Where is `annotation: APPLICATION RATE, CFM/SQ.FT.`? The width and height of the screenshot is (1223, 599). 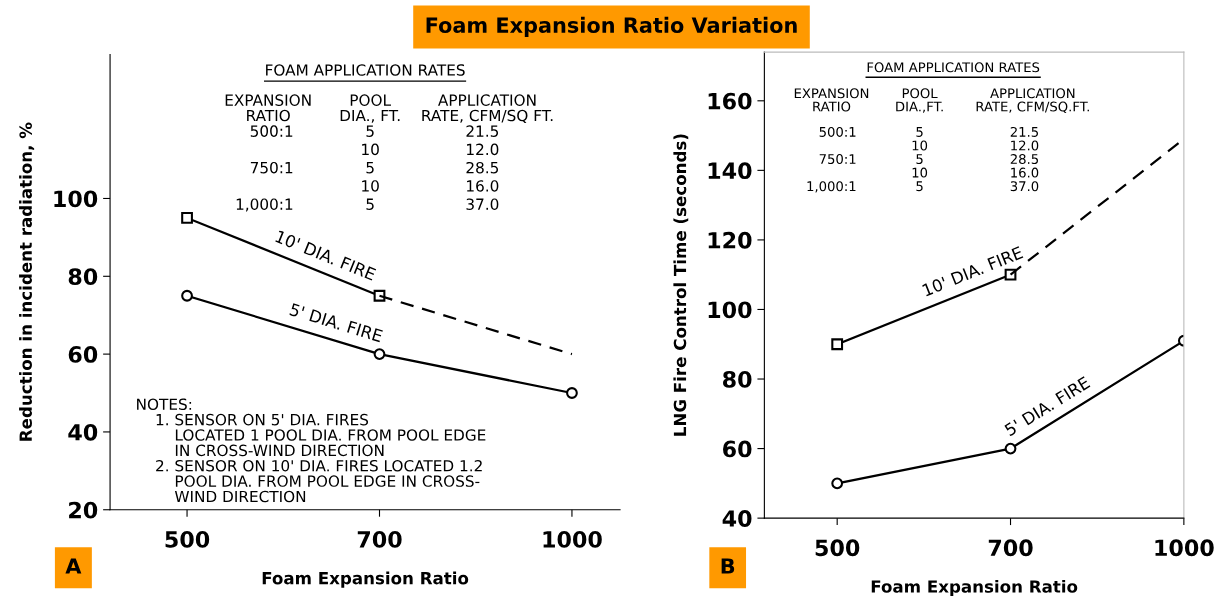 annotation: APPLICATION RATE, CFM/SQ.FT. is located at coordinates (1032, 101).